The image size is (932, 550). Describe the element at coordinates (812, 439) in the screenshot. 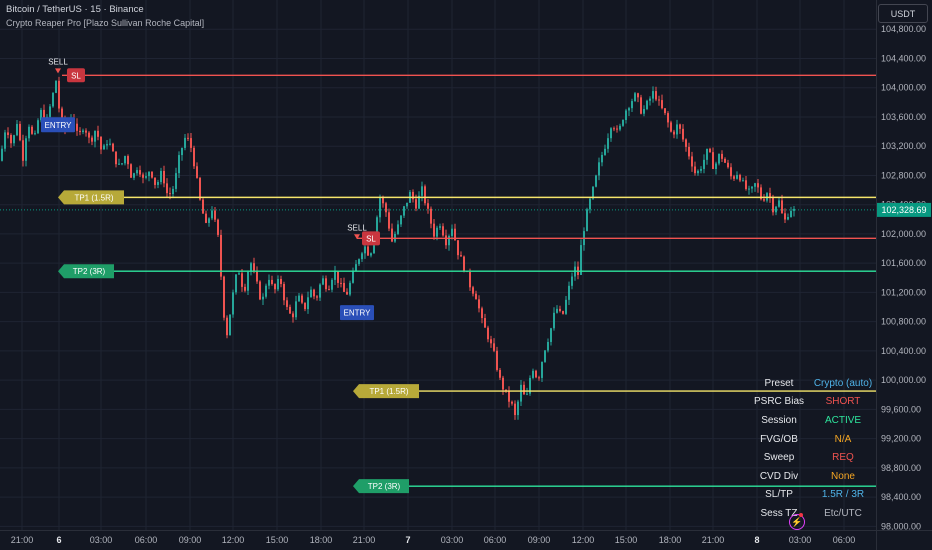

I see `status-row-fvg-ob: FVG/OB N/A` at that location.